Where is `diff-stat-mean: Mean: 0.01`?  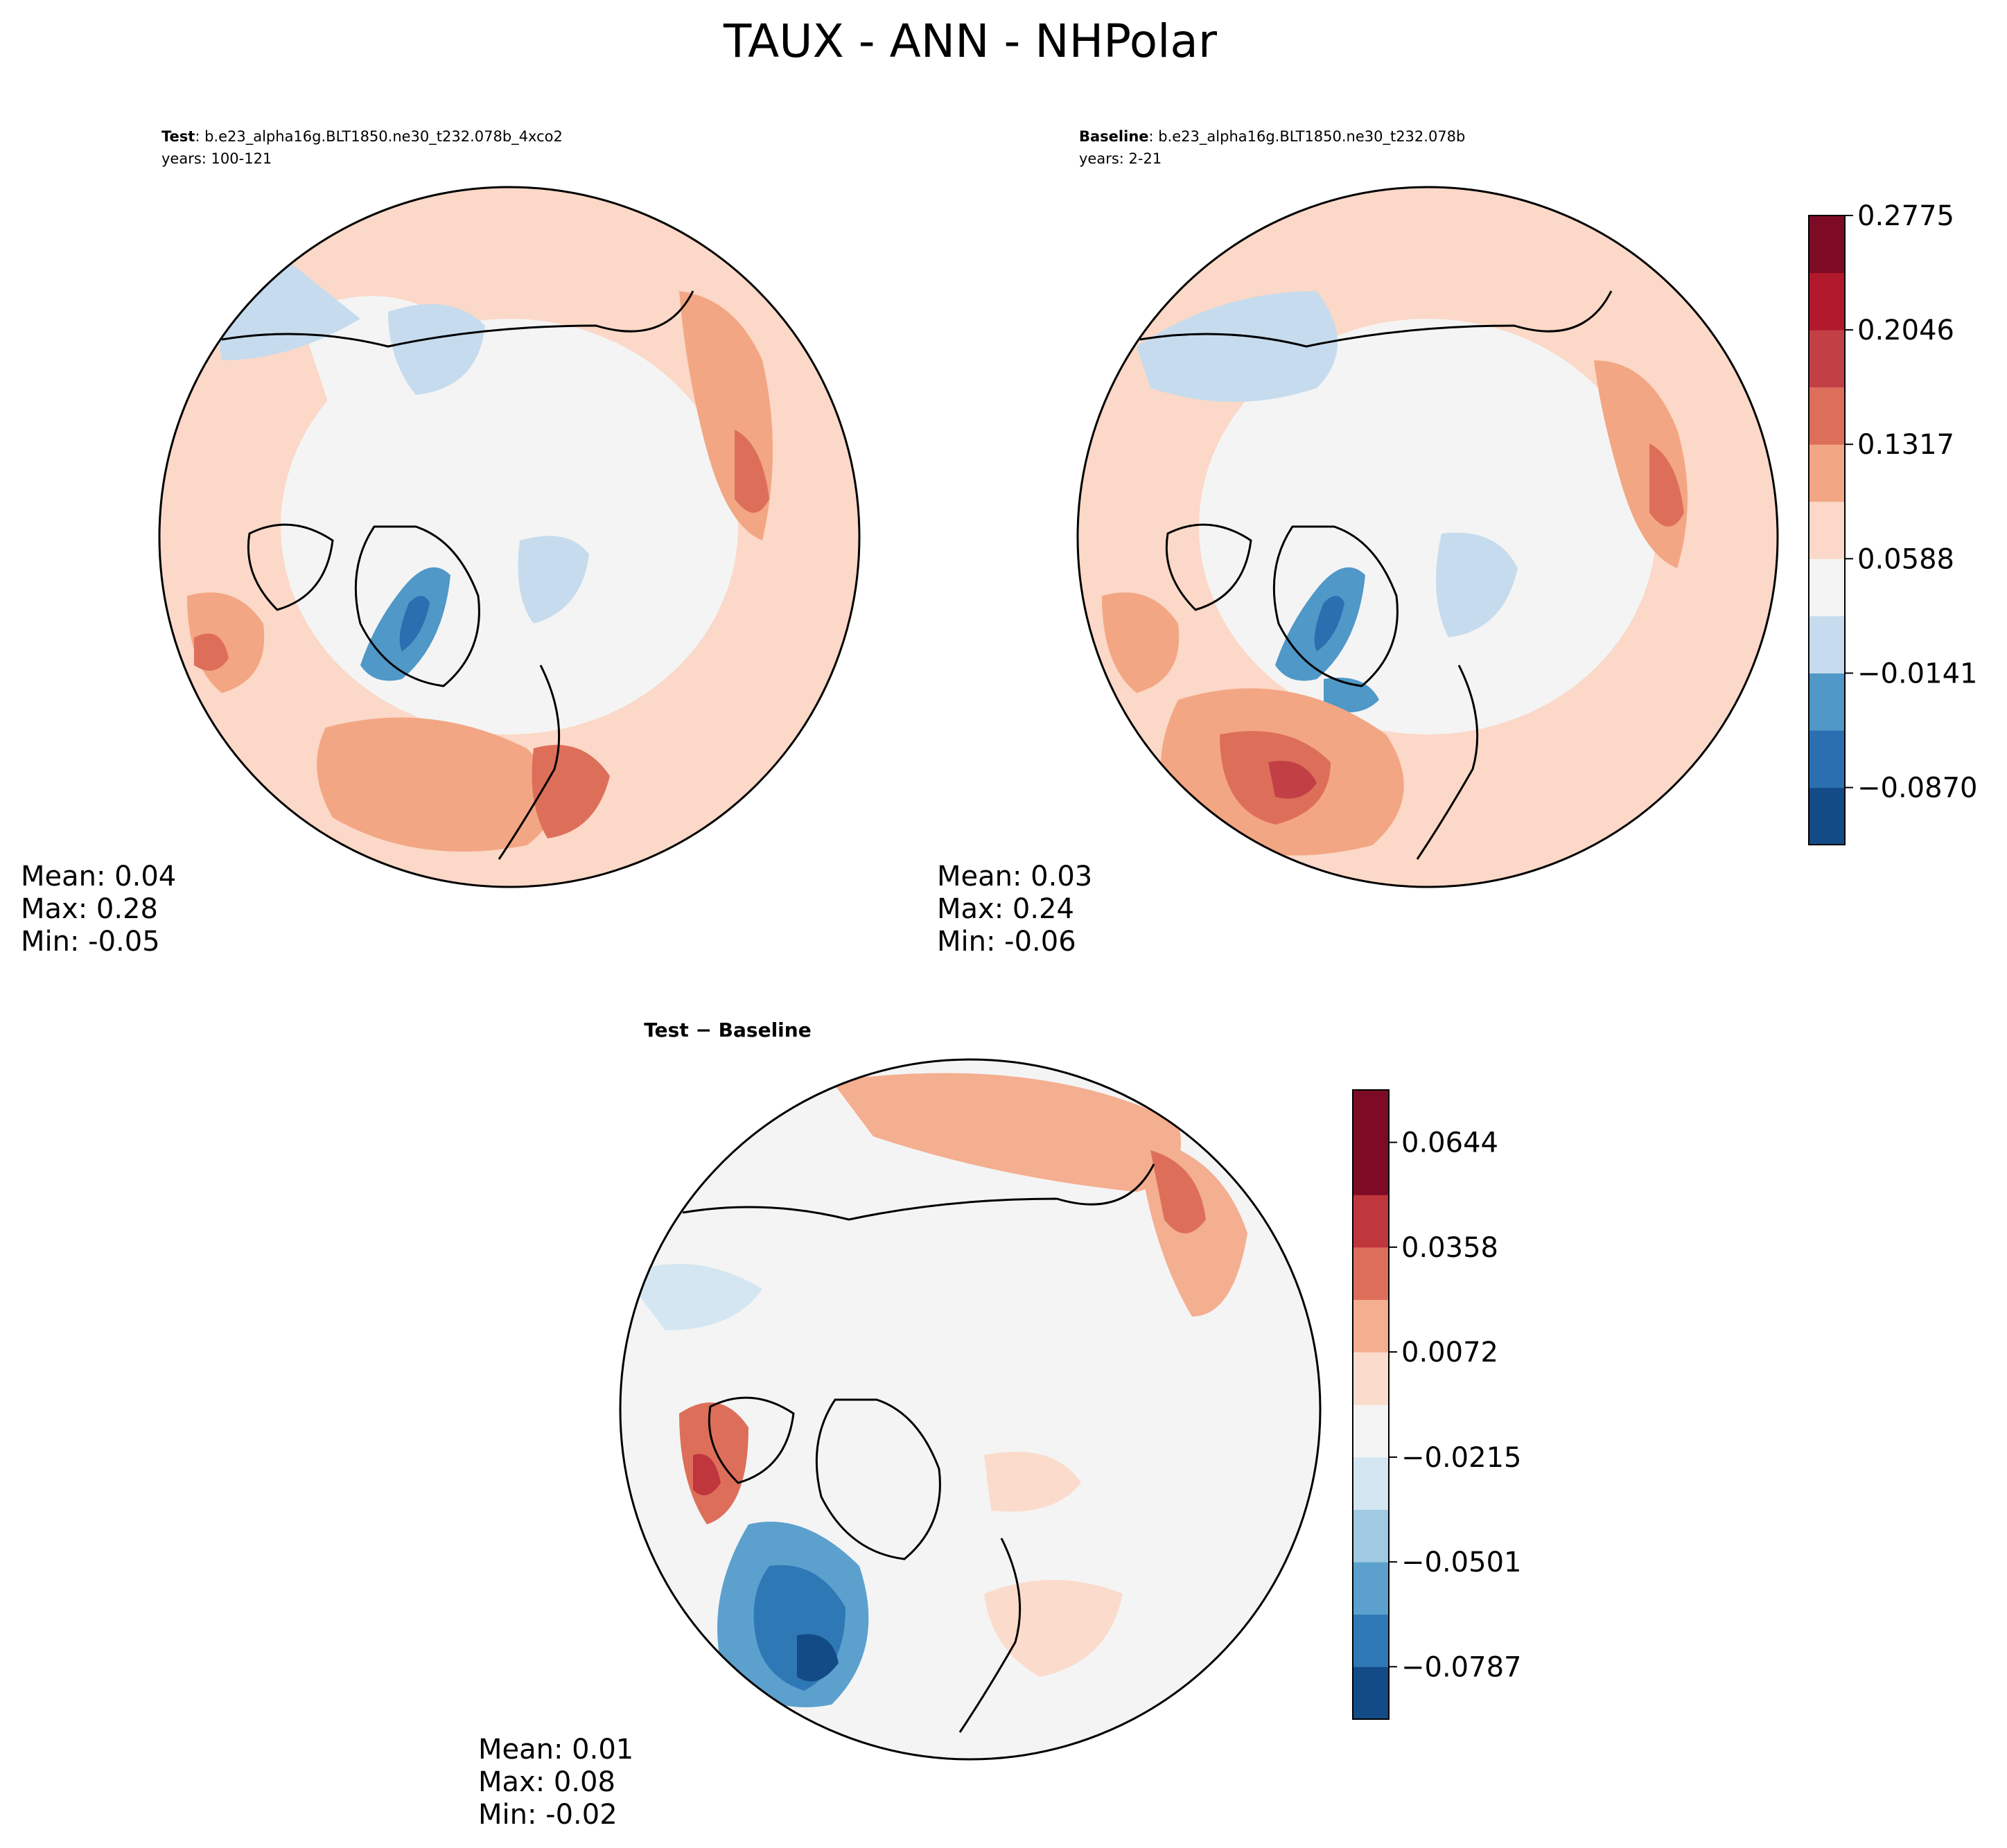 diff-stat-mean: Mean: 0.01 is located at coordinates (555, 1750).